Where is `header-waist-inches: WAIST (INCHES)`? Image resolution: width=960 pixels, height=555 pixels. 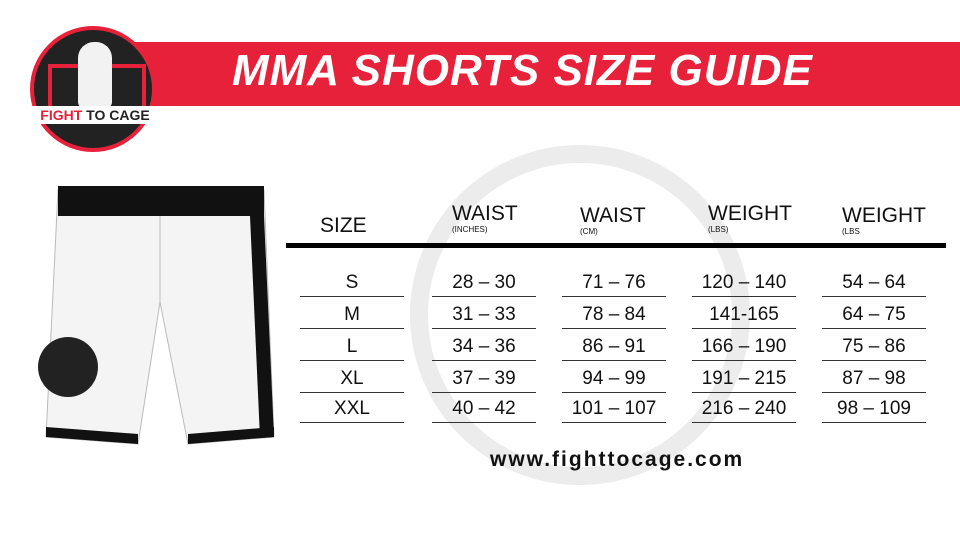 header-waist-inches: WAIST (INCHES) is located at coordinates (485, 218).